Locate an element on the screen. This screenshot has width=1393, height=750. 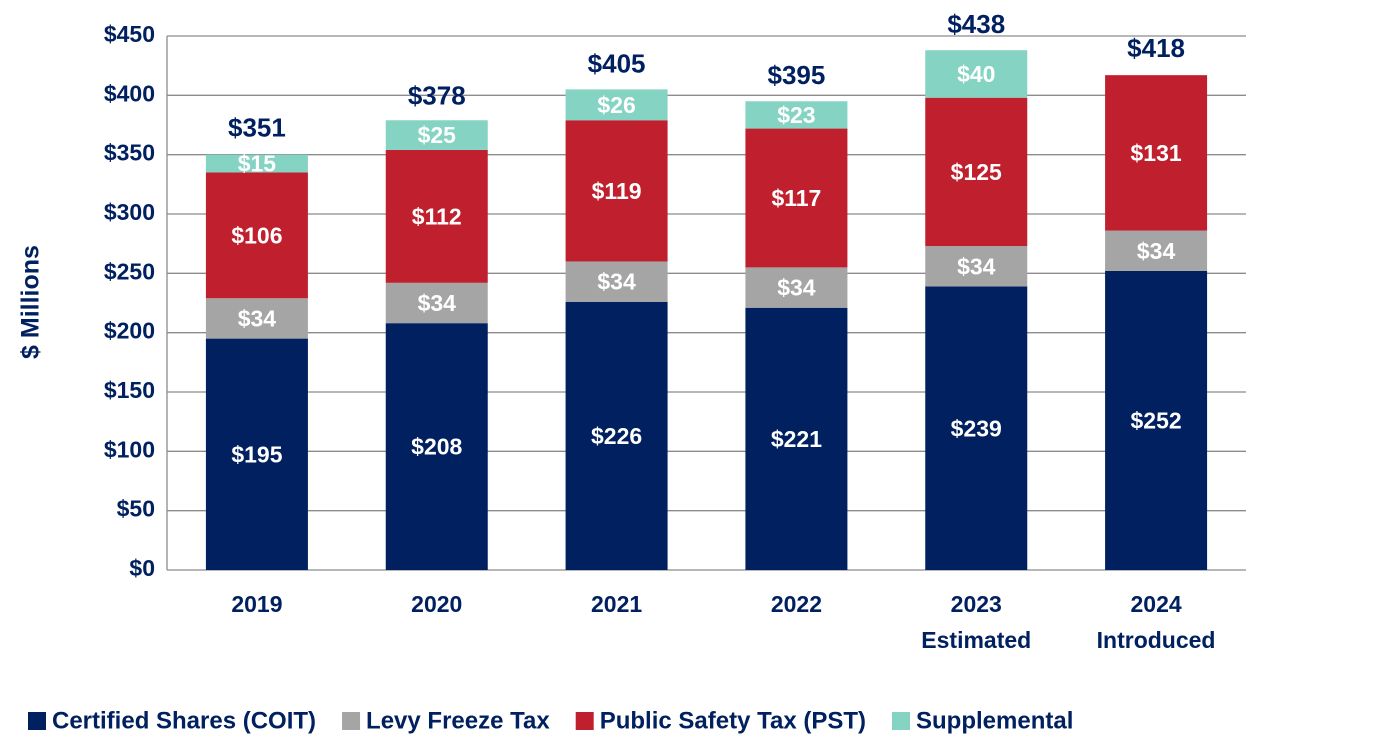
y-tick-label: $250 is located at coordinates (129, 271).